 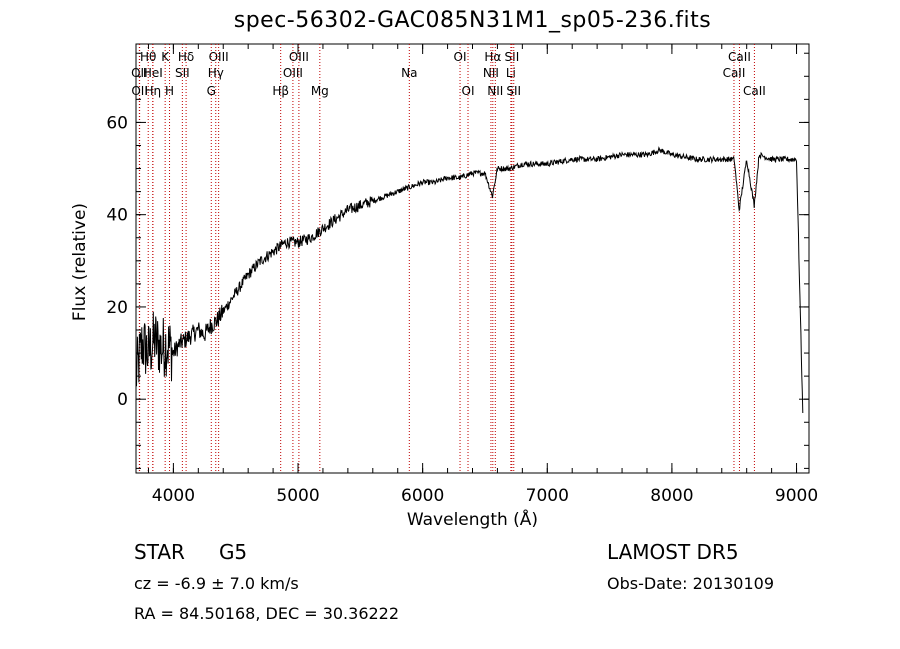 I want to click on marker-label-9: OIII, so click(x=219, y=57).